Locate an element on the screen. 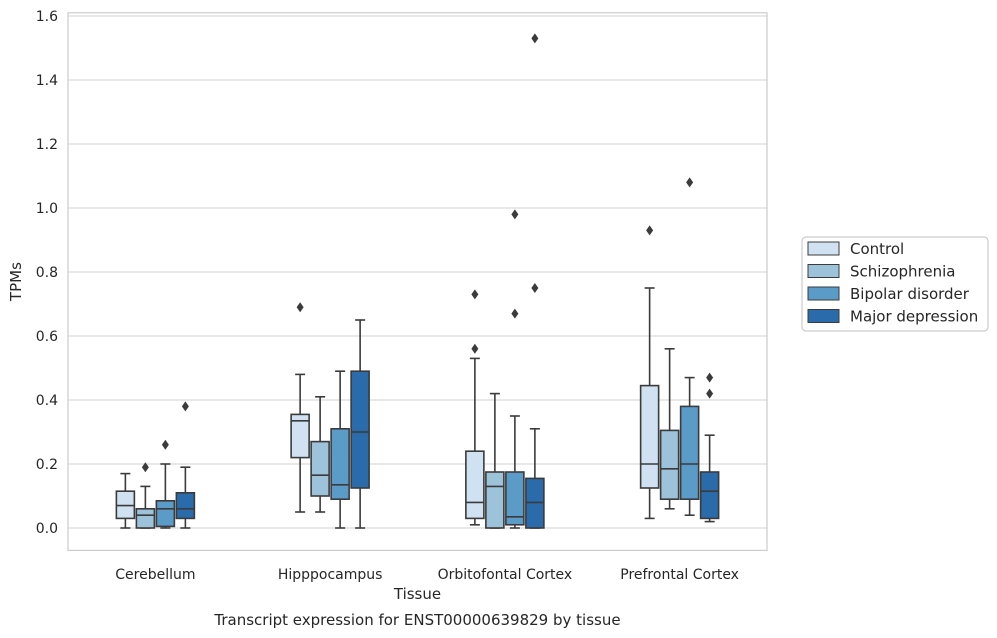 The width and height of the screenshot is (997, 638). x-tick-label: Prefrontal Cortex is located at coordinates (679, 575).